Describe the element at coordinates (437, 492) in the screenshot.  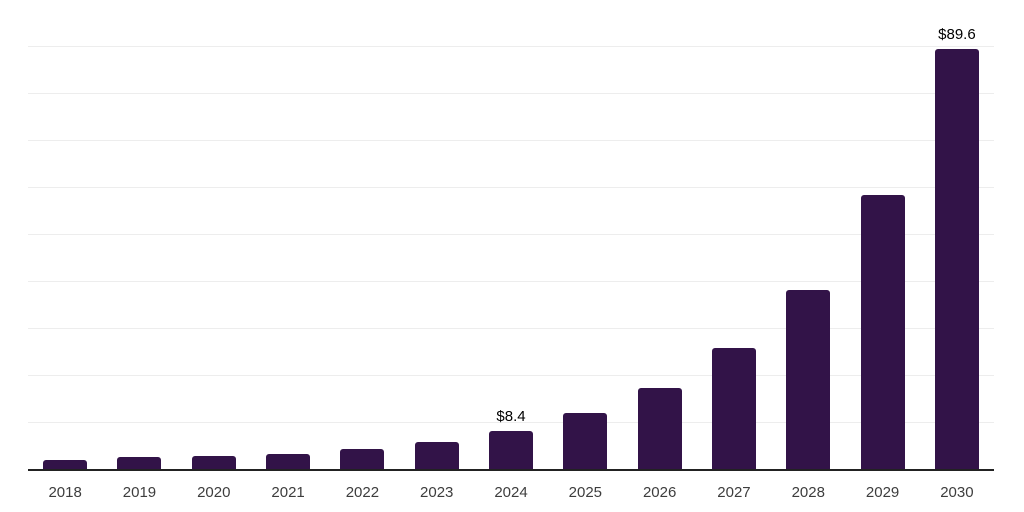
I see `x-tick-label: 2023` at that location.